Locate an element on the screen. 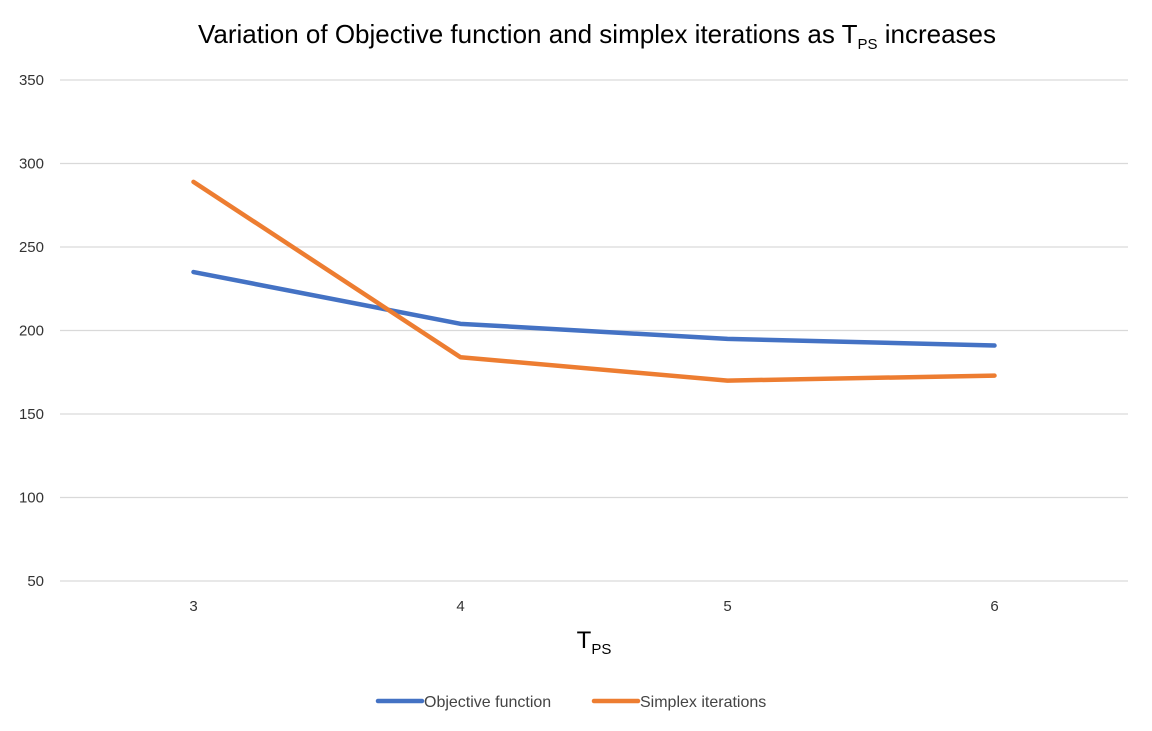 This screenshot has height=731, width=1152. y-tick-label-250: 250 is located at coordinates (31, 247).